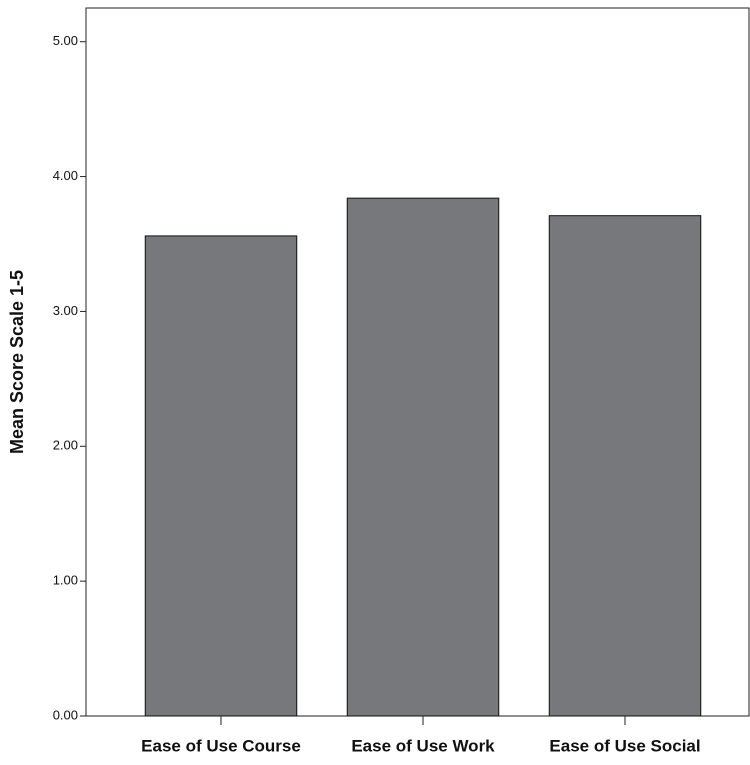 The image size is (750, 765). I want to click on y-tick-label: 4.00, so click(65, 175).